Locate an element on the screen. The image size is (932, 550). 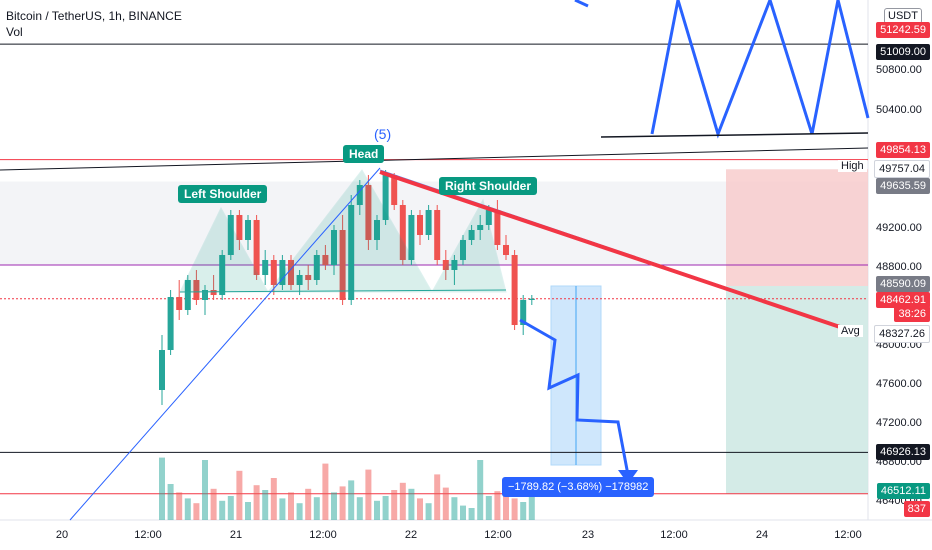
x-tick-label: 21 is located at coordinates (236, 535).